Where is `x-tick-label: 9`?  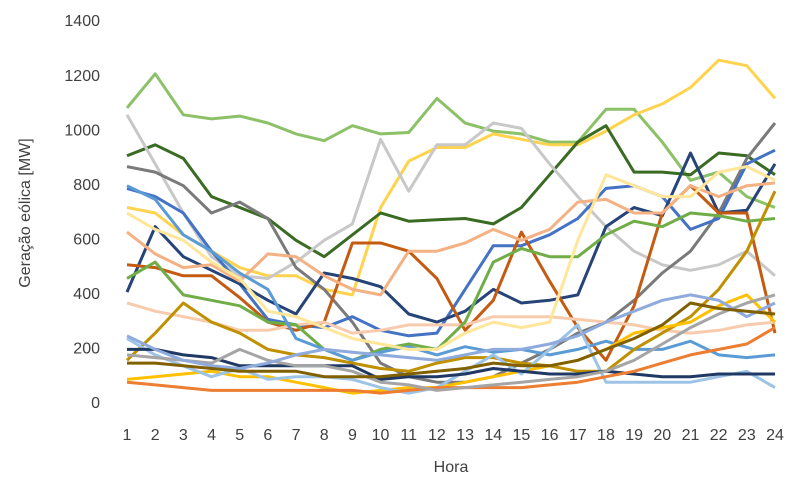 x-tick-label: 9 is located at coordinates (352, 435).